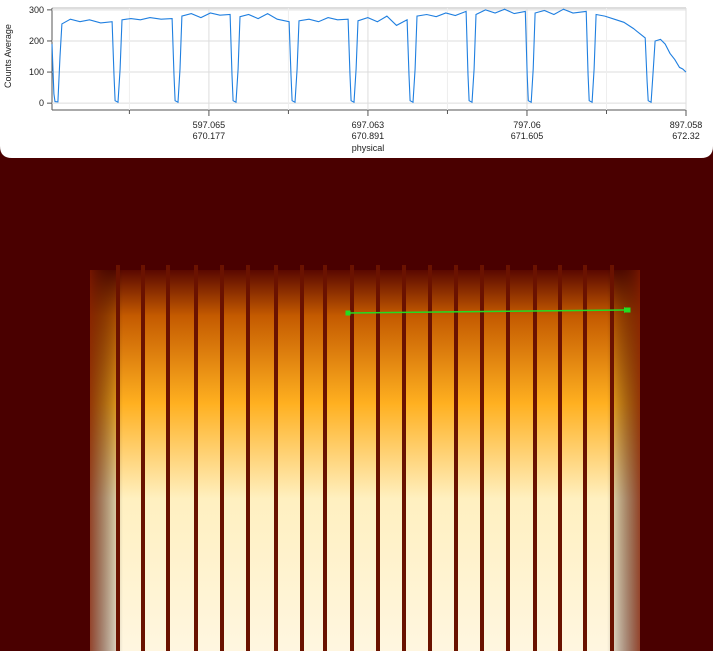 The width and height of the screenshot is (713, 651). What do you see at coordinates (36, 41) in the screenshot?
I see `y-tick-label: 200` at bounding box center [36, 41].